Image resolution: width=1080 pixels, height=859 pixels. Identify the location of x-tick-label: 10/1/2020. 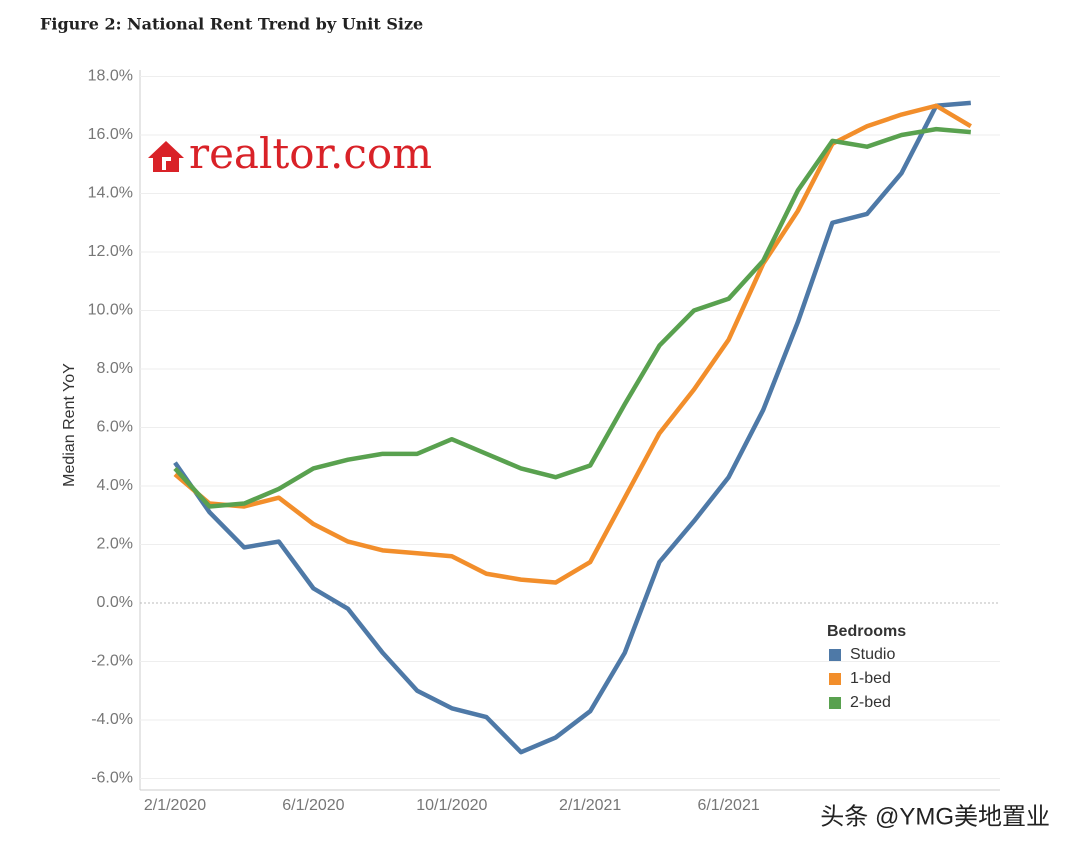
(451, 805).